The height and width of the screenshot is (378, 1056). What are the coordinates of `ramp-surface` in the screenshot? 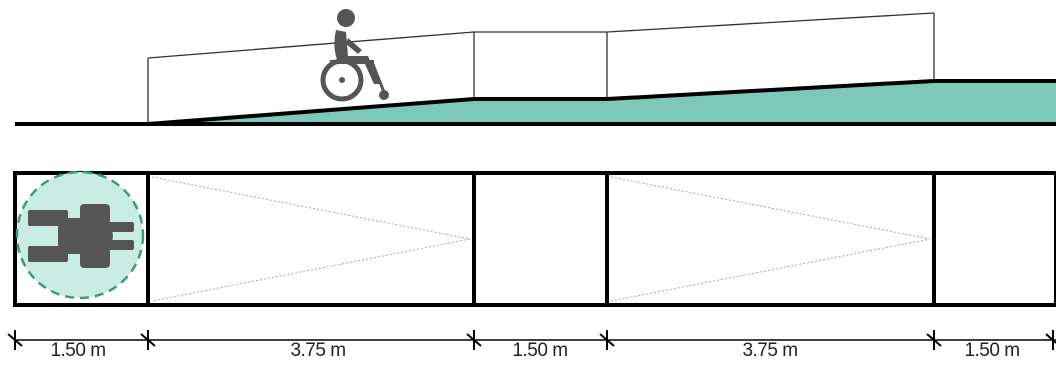 It's located at (602, 102).